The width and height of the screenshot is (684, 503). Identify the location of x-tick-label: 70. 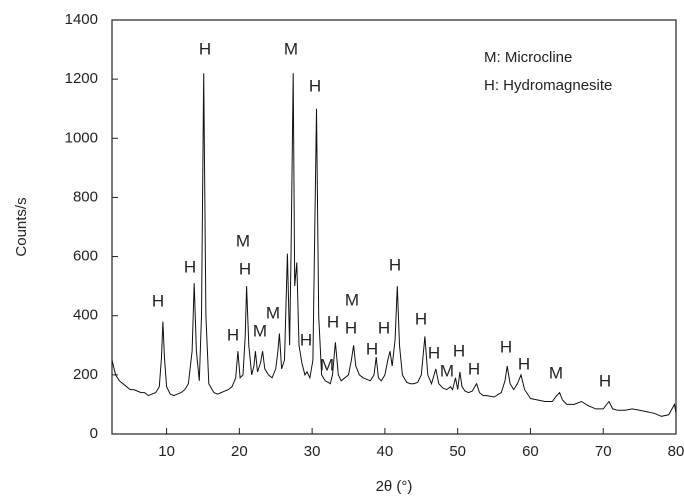
(603, 451).